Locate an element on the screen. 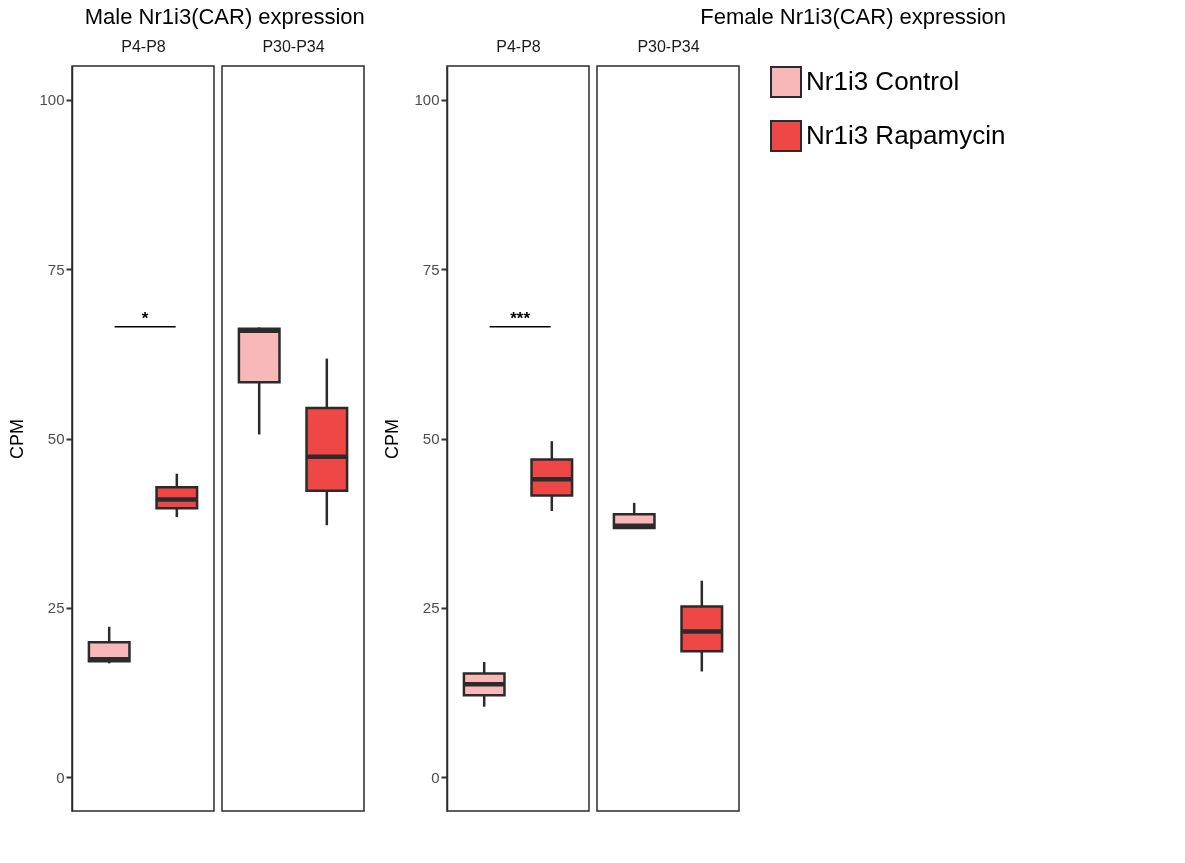 This screenshot has width=1185, height=863. text: Female Nr1i3(CAR) expression is located at coordinates (853, 17).